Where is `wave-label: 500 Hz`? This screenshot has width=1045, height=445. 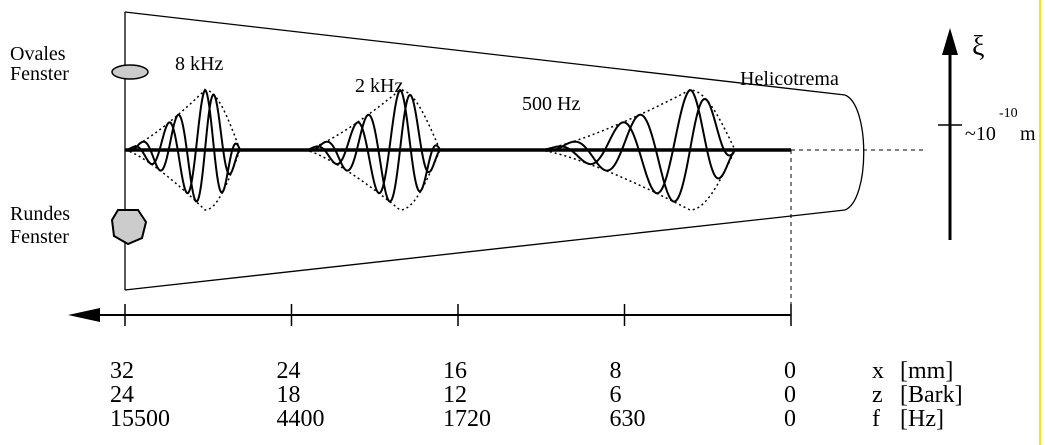
wave-label: 500 Hz is located at coordinates (551, 104).